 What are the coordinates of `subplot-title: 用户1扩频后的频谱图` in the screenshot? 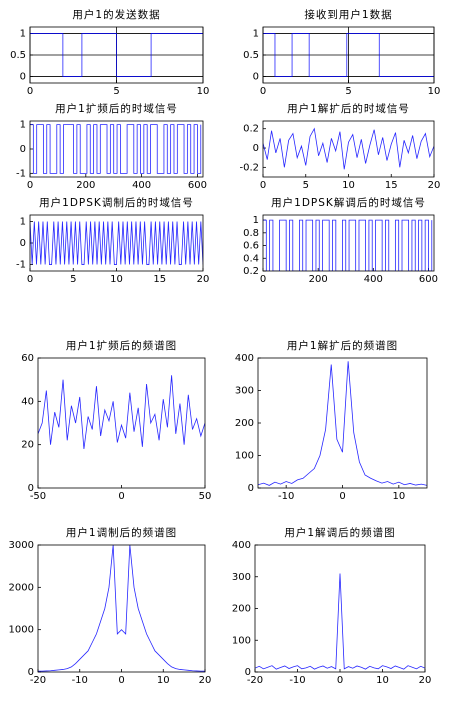 It's located at (121, 345).